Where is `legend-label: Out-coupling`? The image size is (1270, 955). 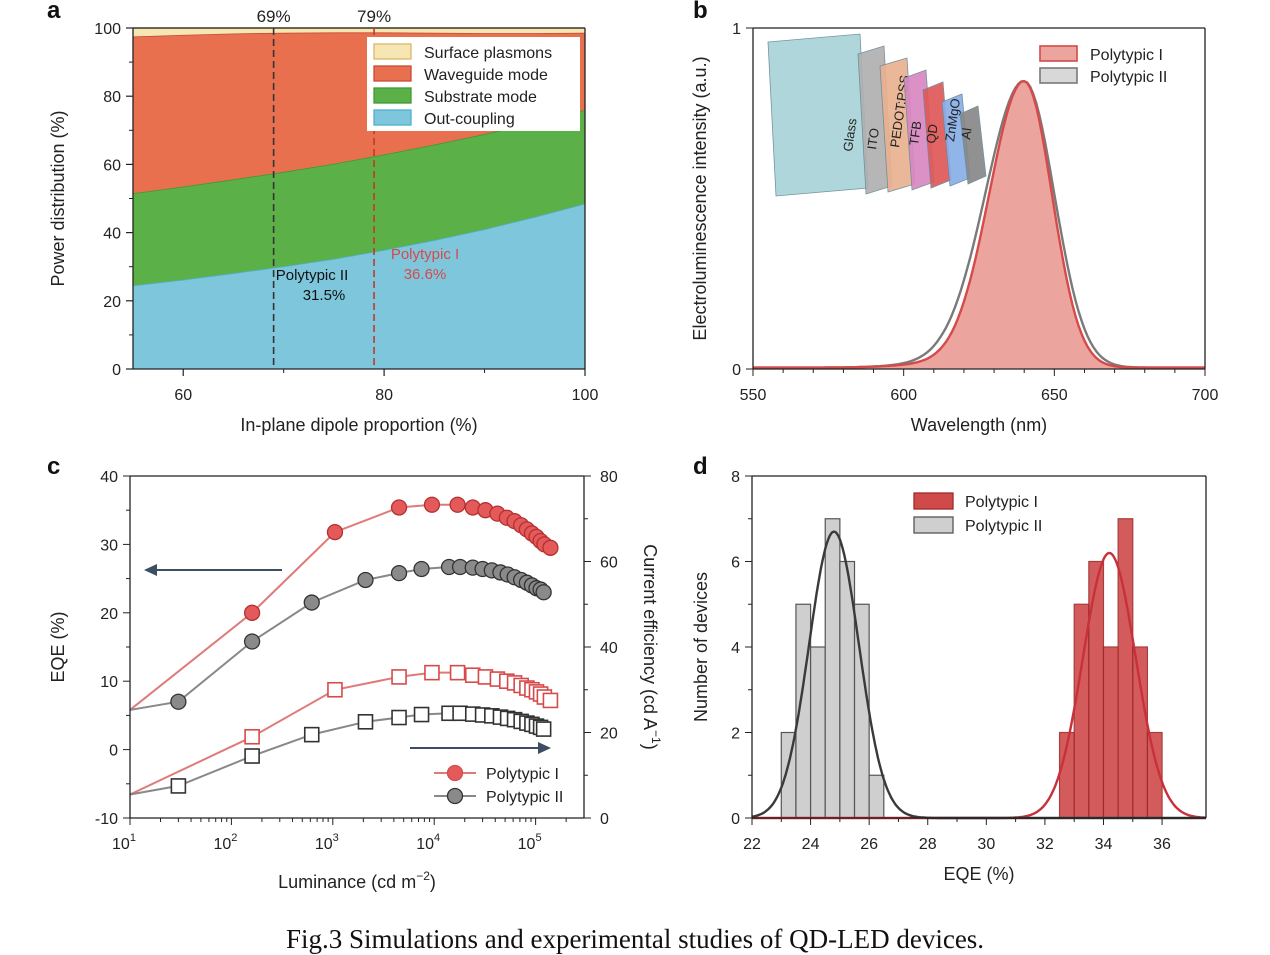
legend-label: Out-coupling is located at coordinates (469, 119).